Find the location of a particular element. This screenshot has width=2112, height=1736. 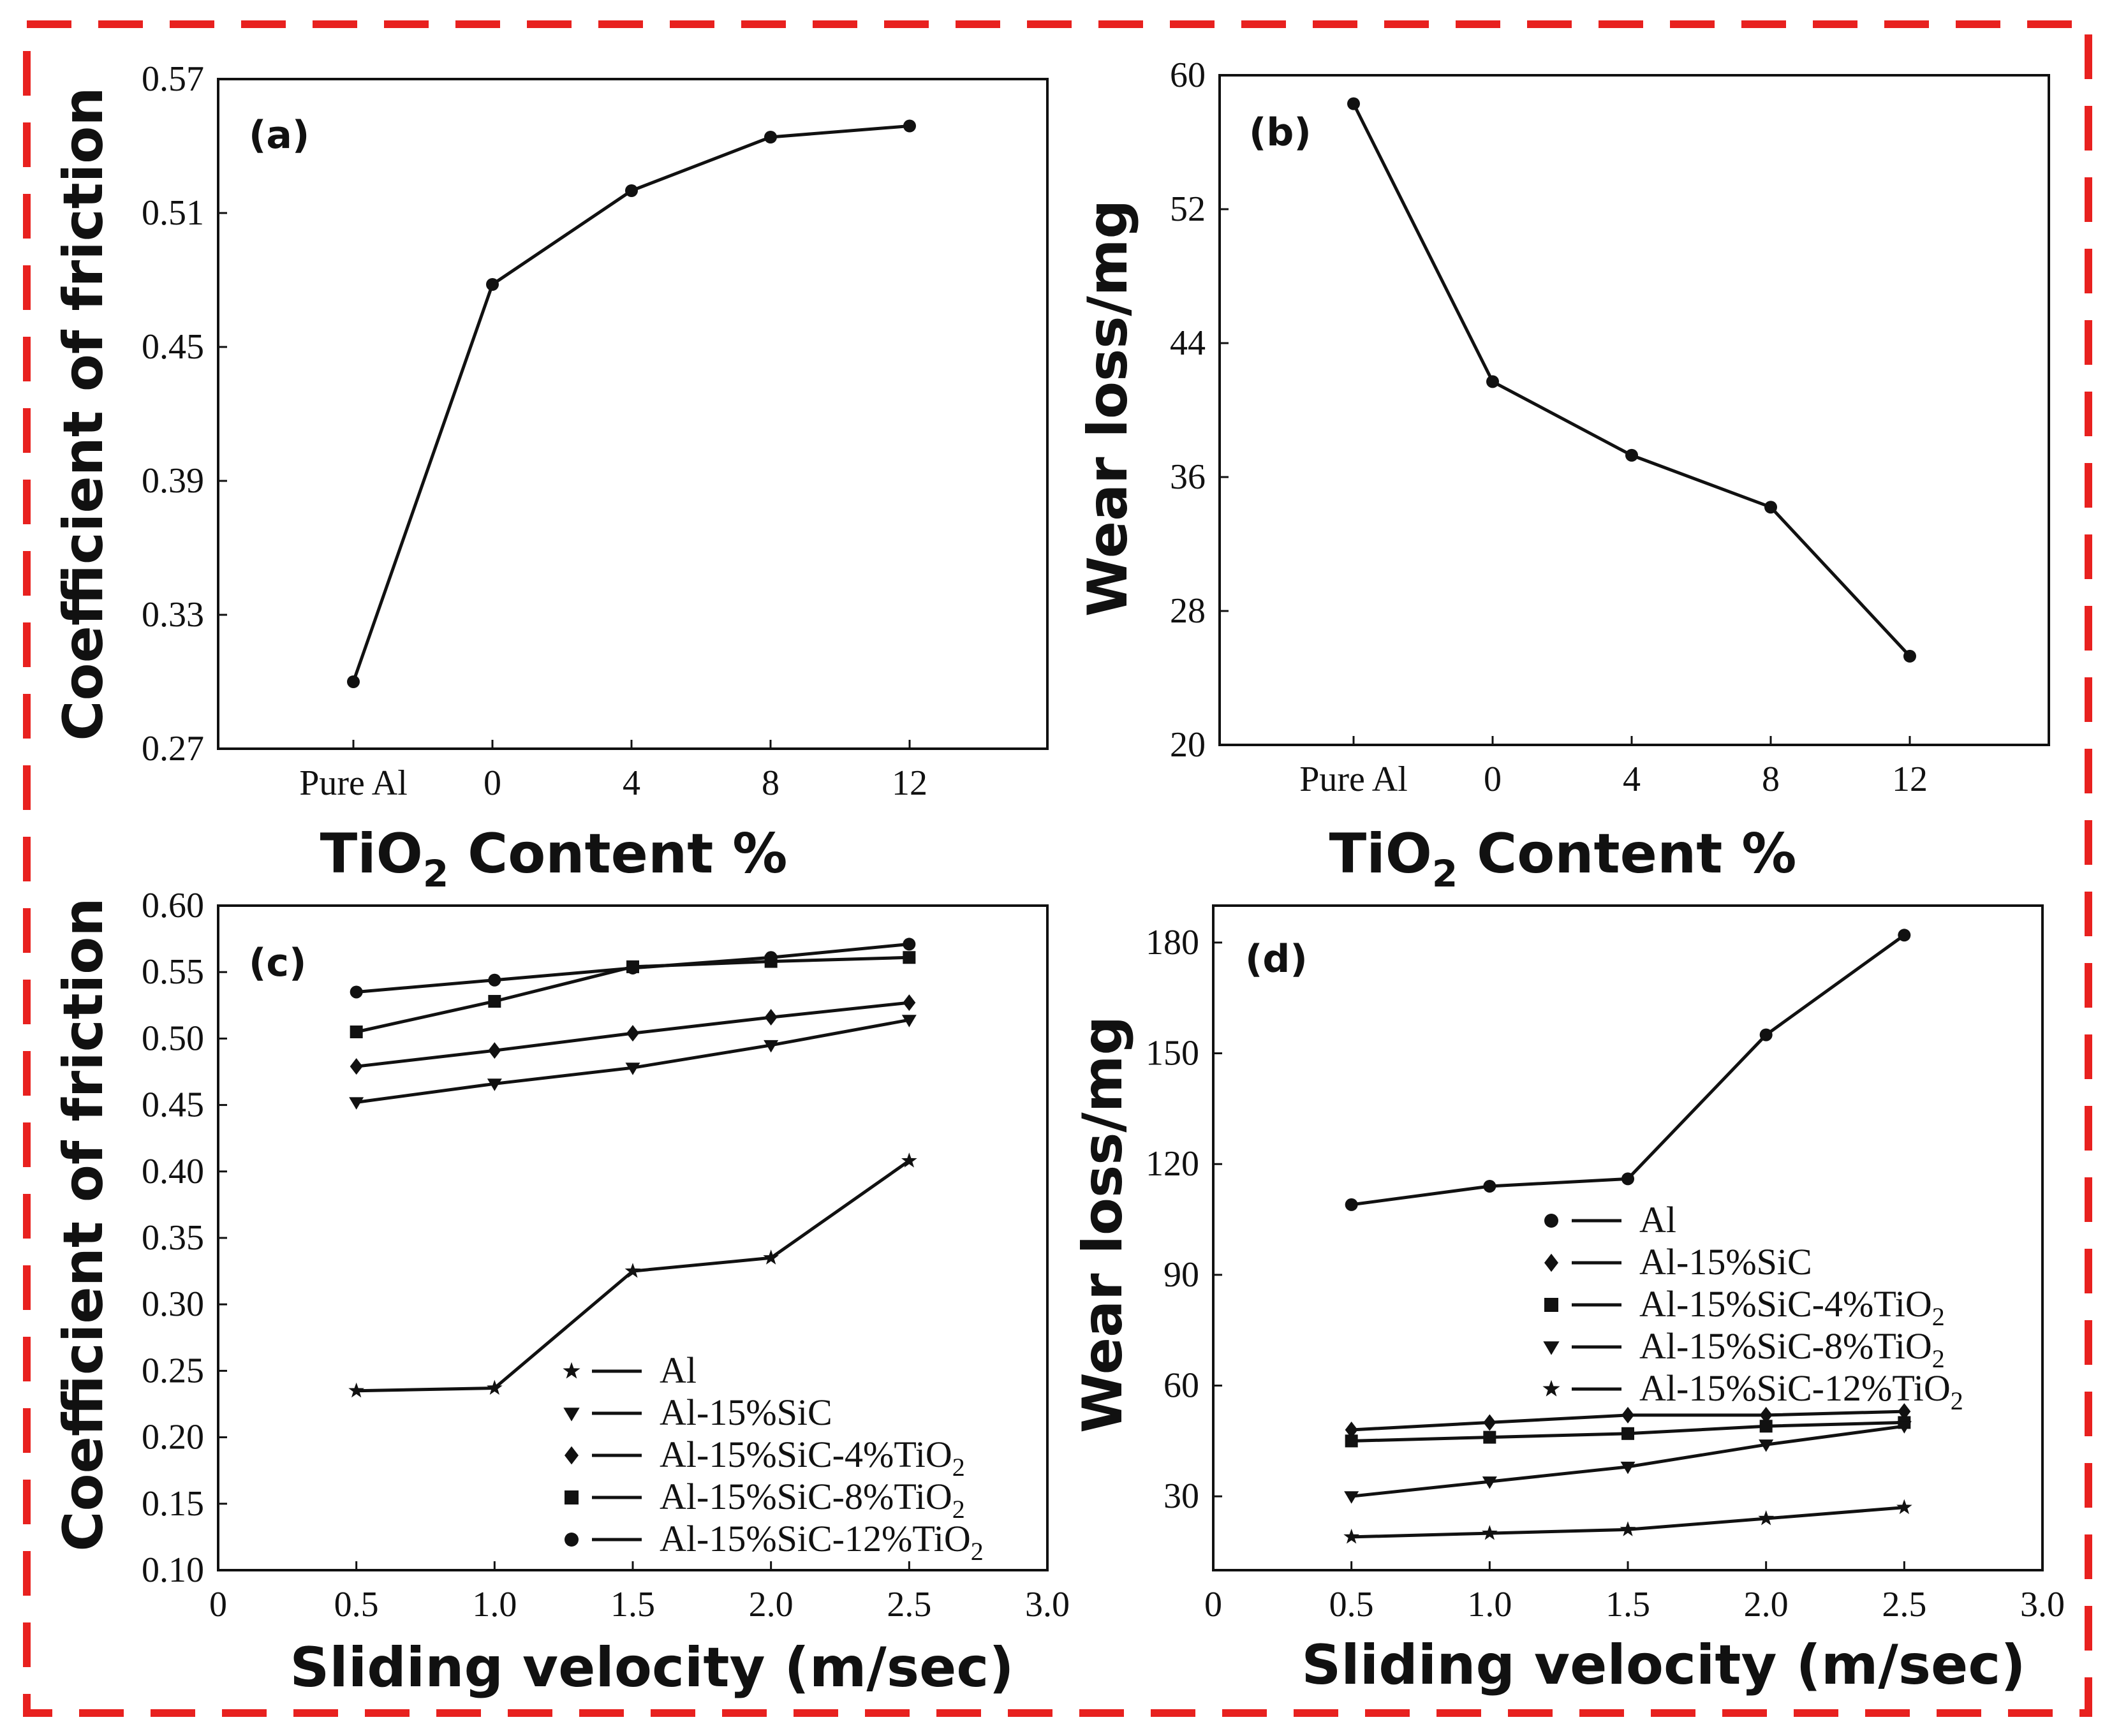

x-tick-label: 1.5 is located at coordinates (632, 1604).